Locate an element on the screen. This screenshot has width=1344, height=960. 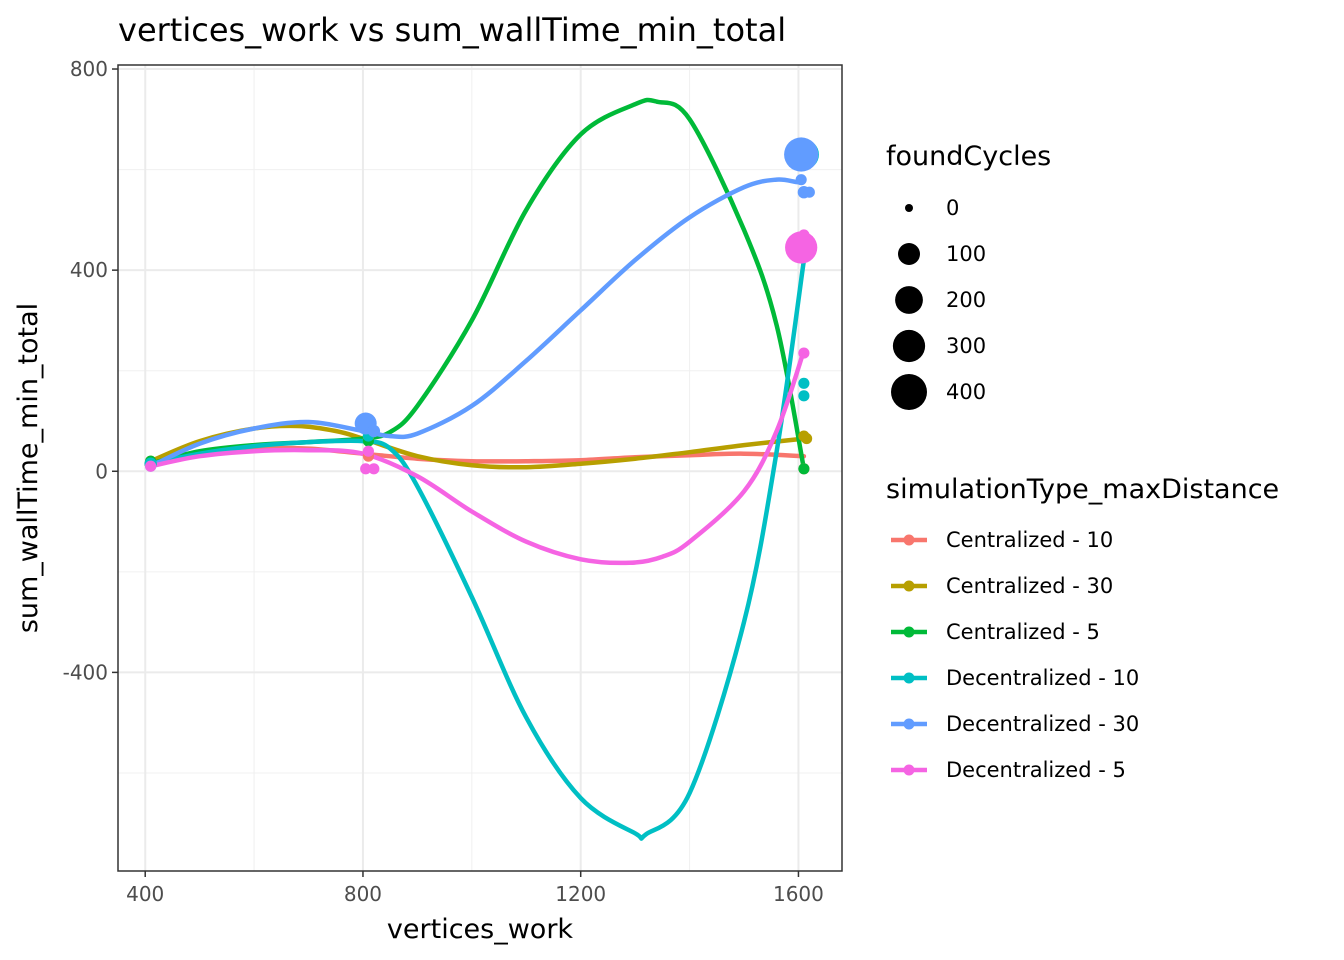
x-tick-label: 1600 is located at coordinates (798, 894).